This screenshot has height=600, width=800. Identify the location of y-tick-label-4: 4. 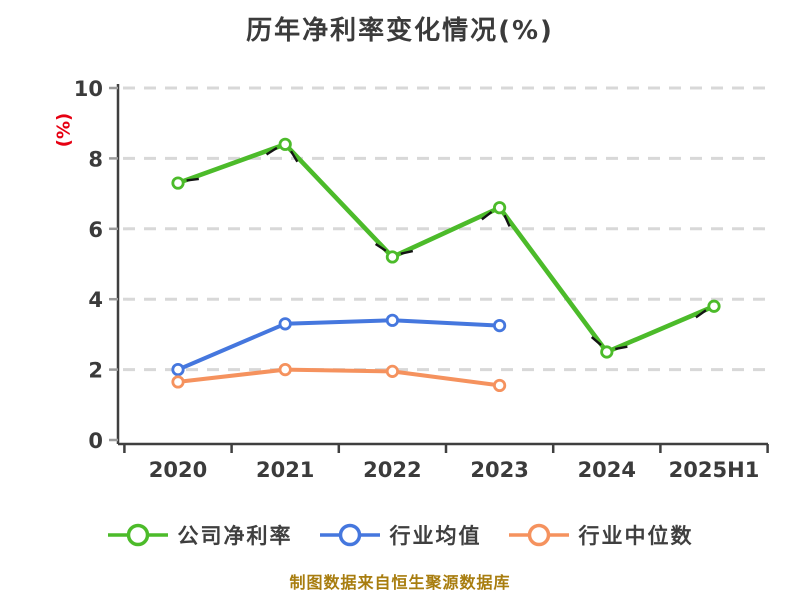
(95, 300).